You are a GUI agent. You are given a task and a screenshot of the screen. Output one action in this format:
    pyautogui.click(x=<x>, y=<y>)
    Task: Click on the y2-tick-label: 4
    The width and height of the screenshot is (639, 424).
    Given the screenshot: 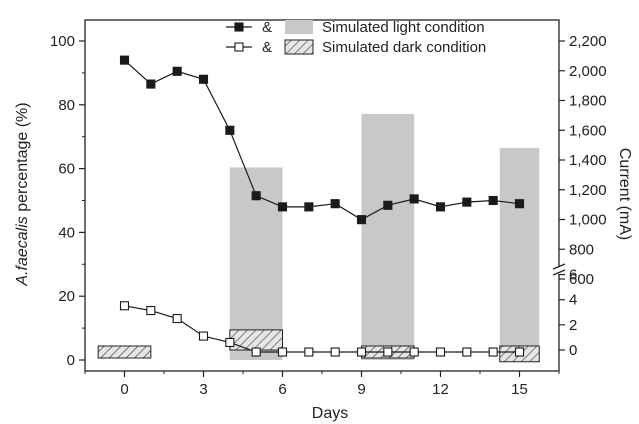 What is the action you would take?
    pyautogui.click(x=573, y=300)
    